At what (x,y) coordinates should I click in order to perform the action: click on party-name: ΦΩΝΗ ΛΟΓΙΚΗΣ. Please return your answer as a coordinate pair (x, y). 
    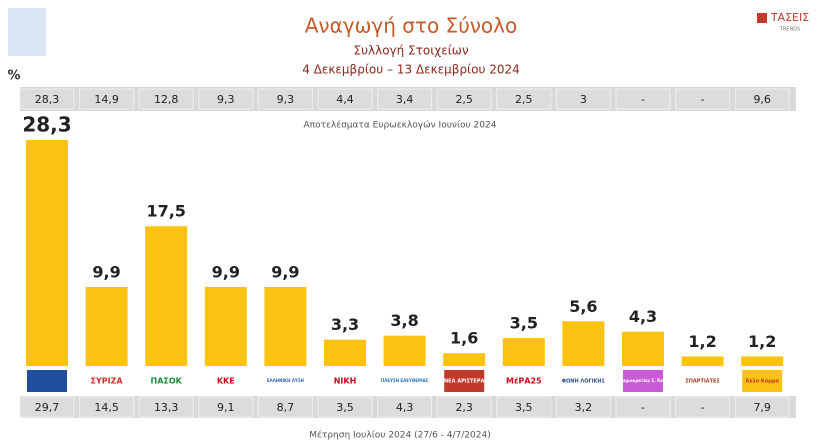
    Looking at the image, I should click on (584, 382).